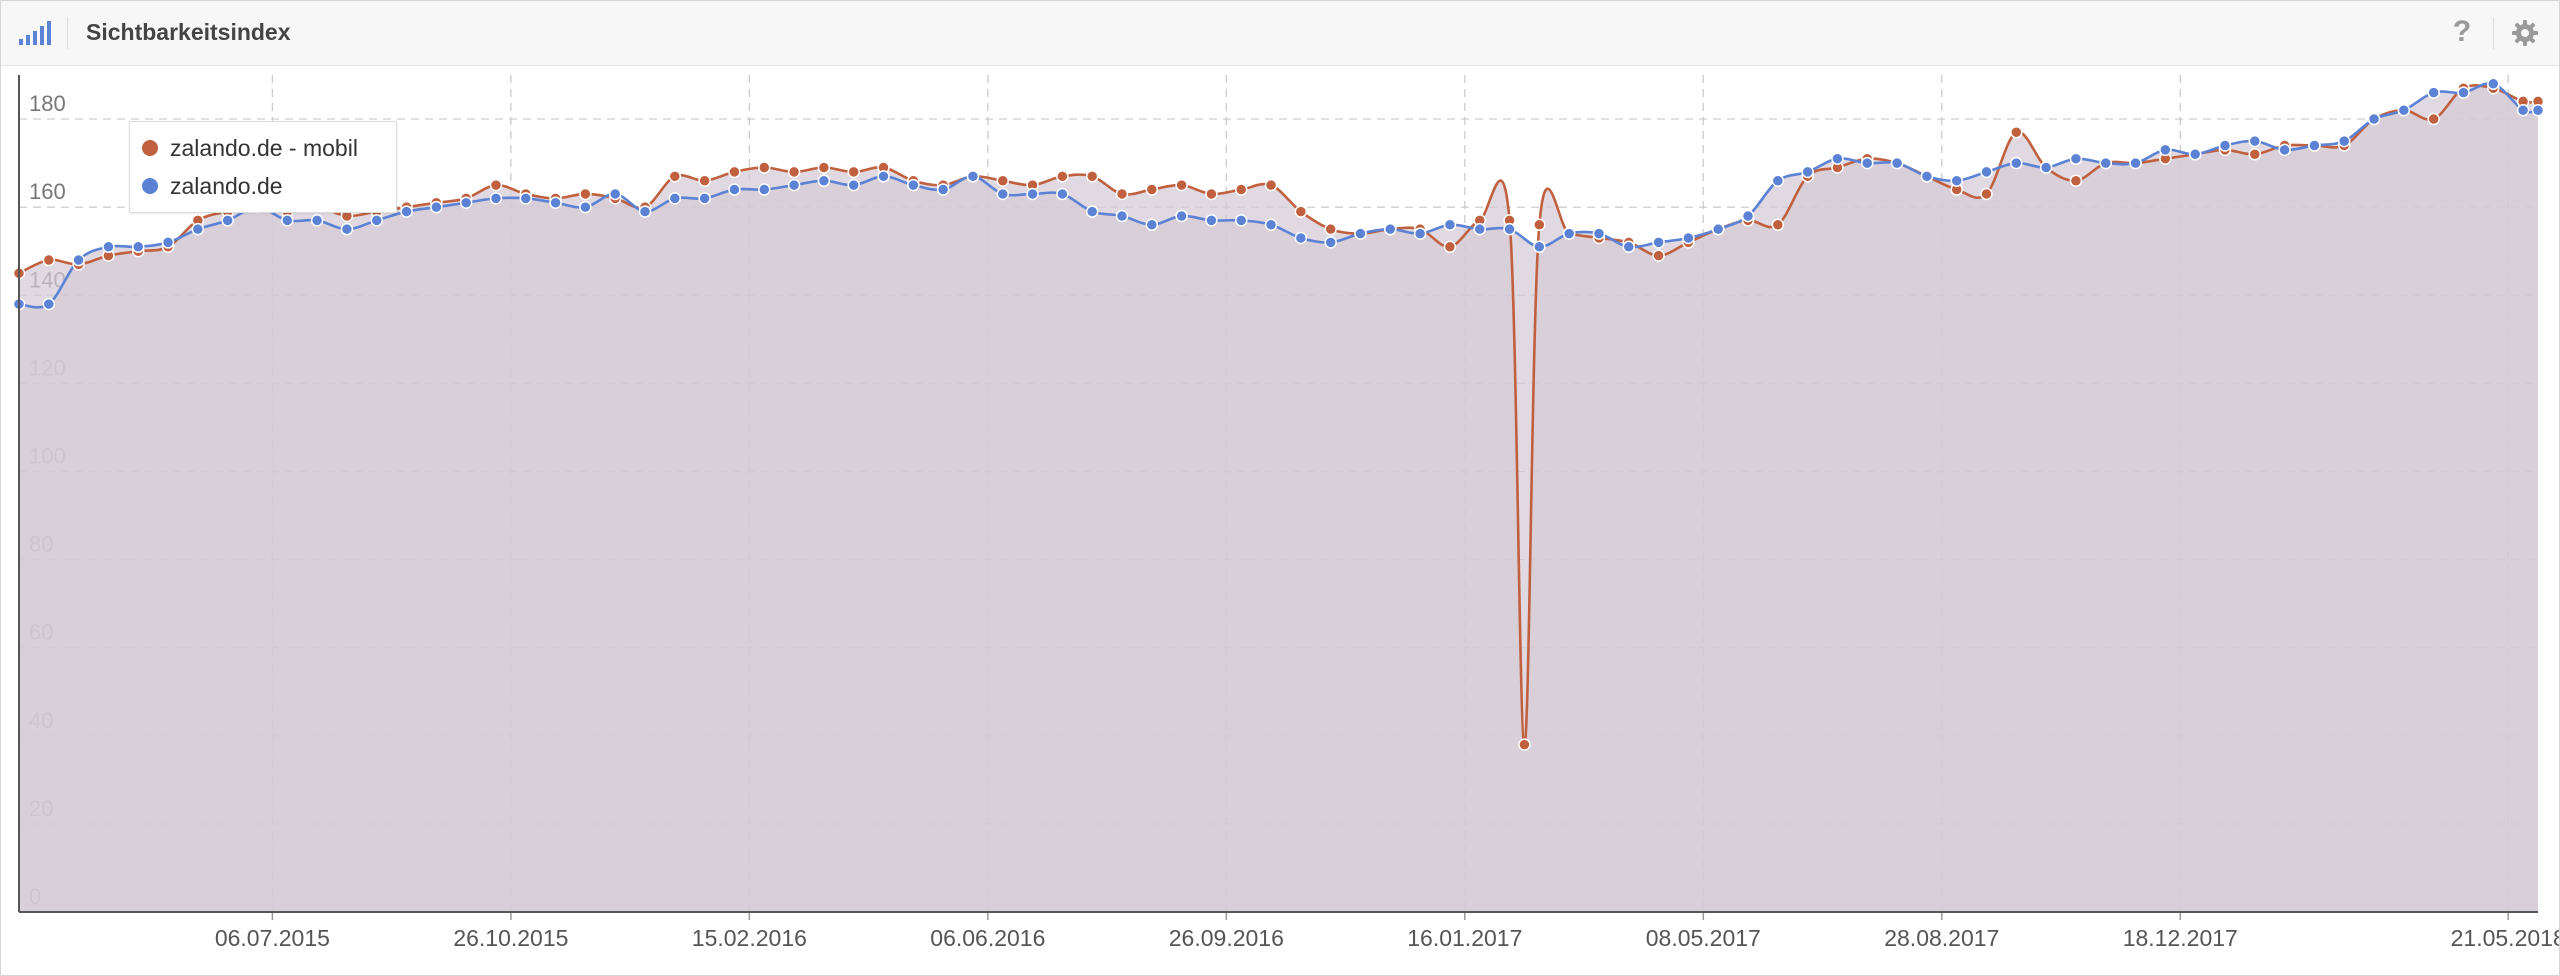 The width and height of the screenshot is (2560, 976). I want to click on x-tick-label: 26.10.2015, so click(510, 938).